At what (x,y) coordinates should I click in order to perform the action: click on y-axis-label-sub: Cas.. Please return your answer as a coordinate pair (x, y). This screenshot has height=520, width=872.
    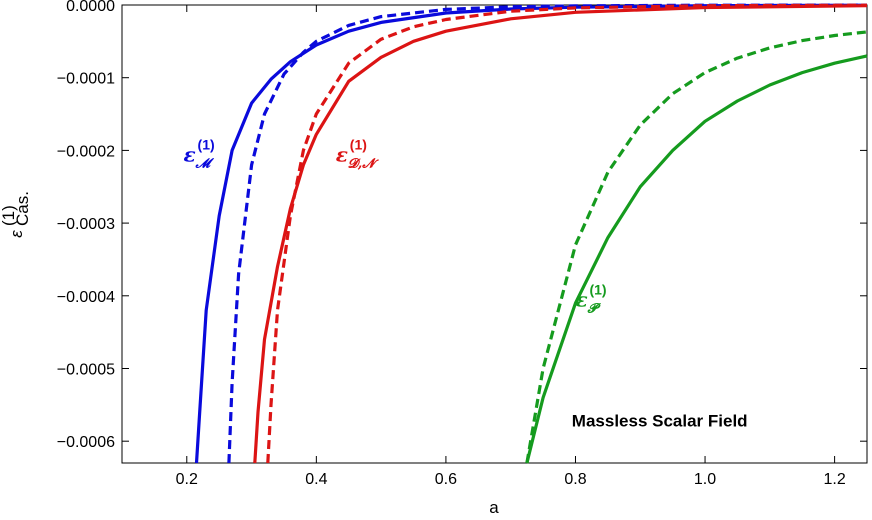
    Looking at the image, I should click on (22, 208).